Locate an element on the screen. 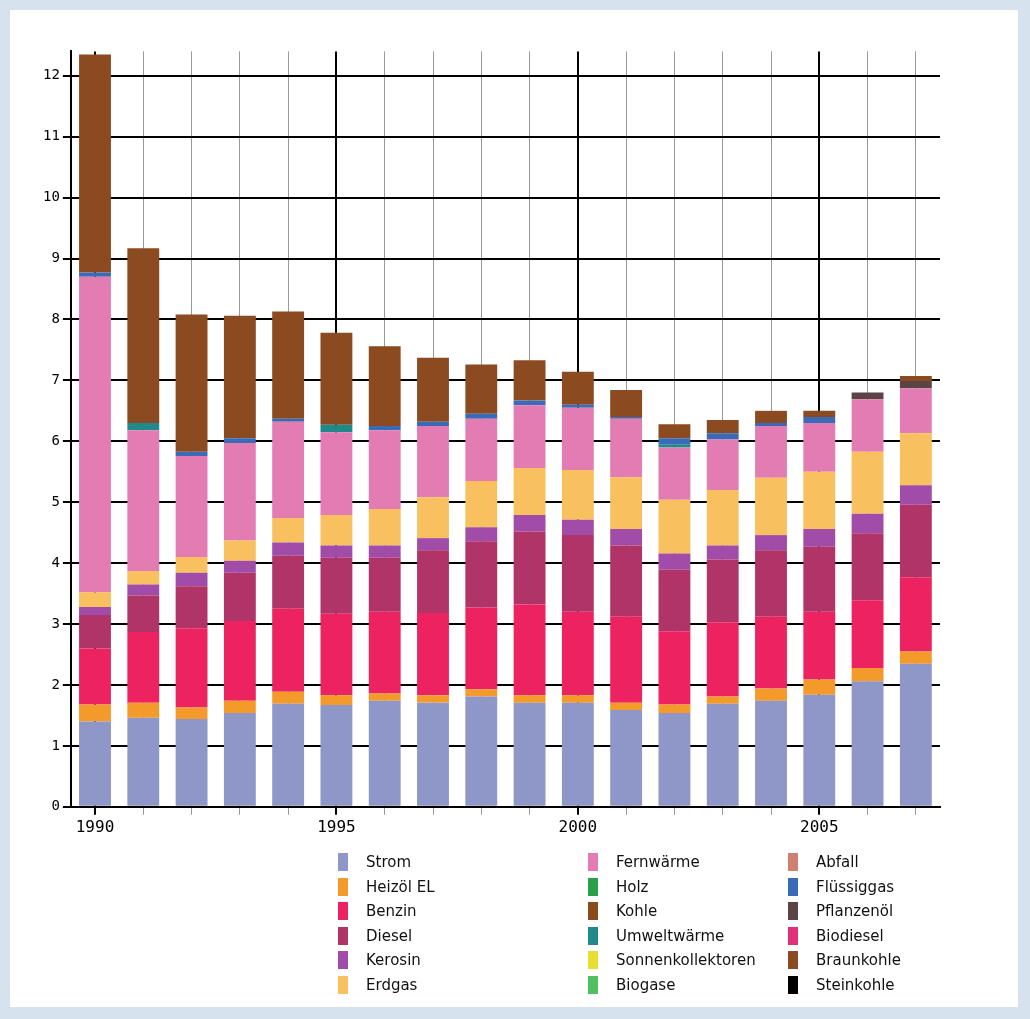 The image size is (1030, 1019). y-tick-label: 5 is located at coordinates (55, 500).